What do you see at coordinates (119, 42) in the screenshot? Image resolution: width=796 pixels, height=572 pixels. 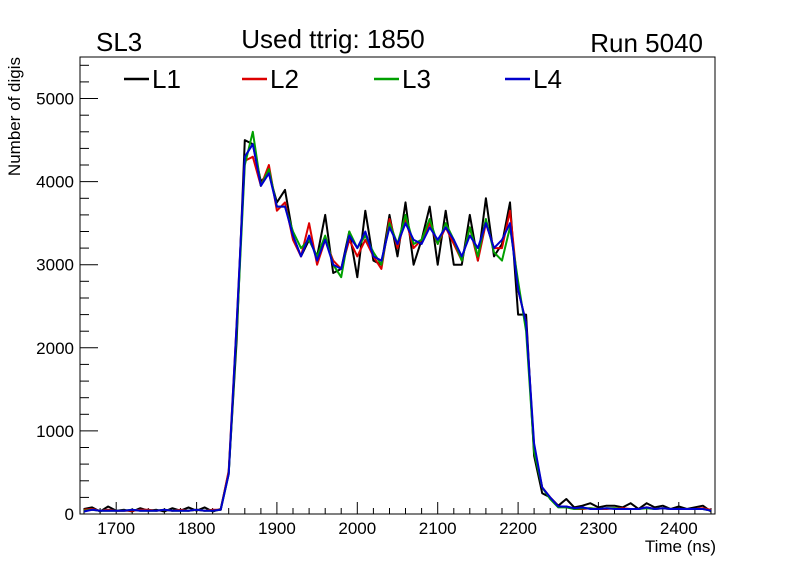 I see `header-left: SL3` at bounding box center [119, 42].